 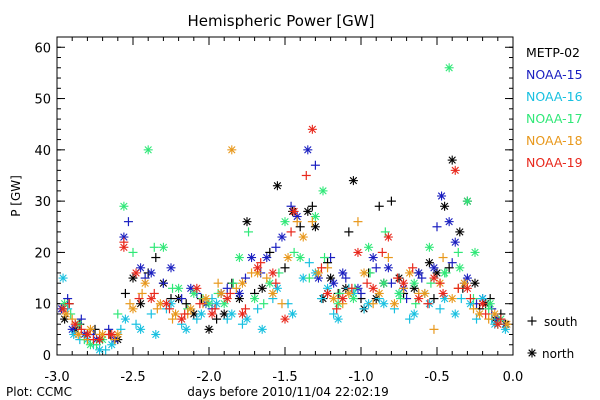 I want to click on chart-title: Hemispheric Power [GW], so click(x=281, y=21).